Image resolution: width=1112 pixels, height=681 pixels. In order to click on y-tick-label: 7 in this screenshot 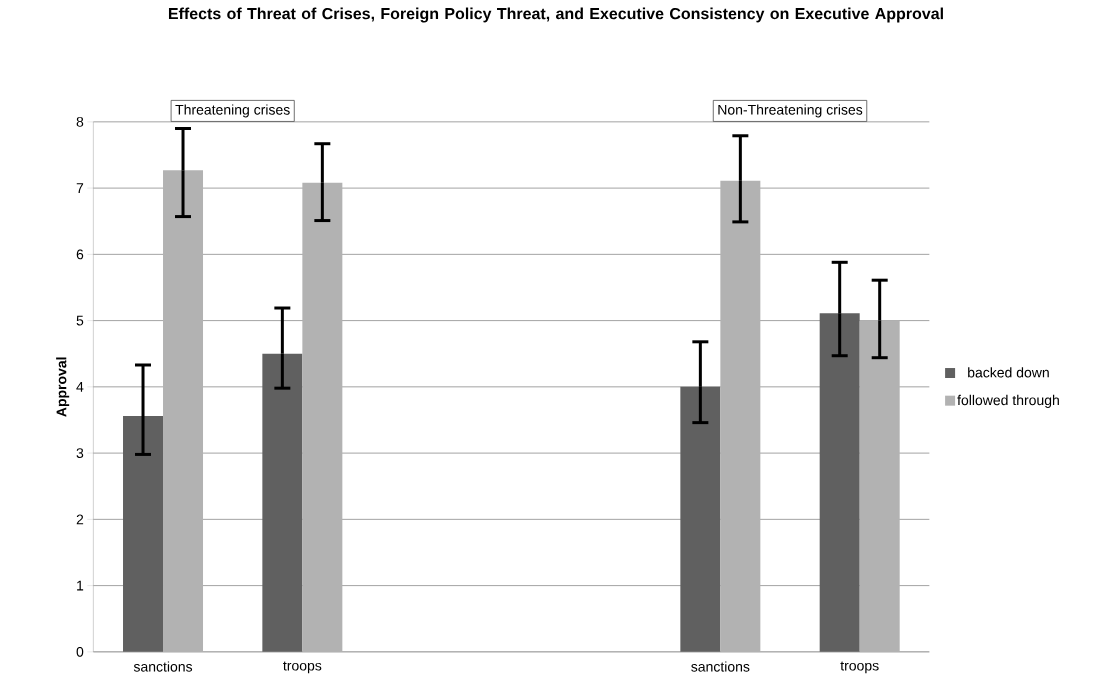, I will do `click(80, 188)`.